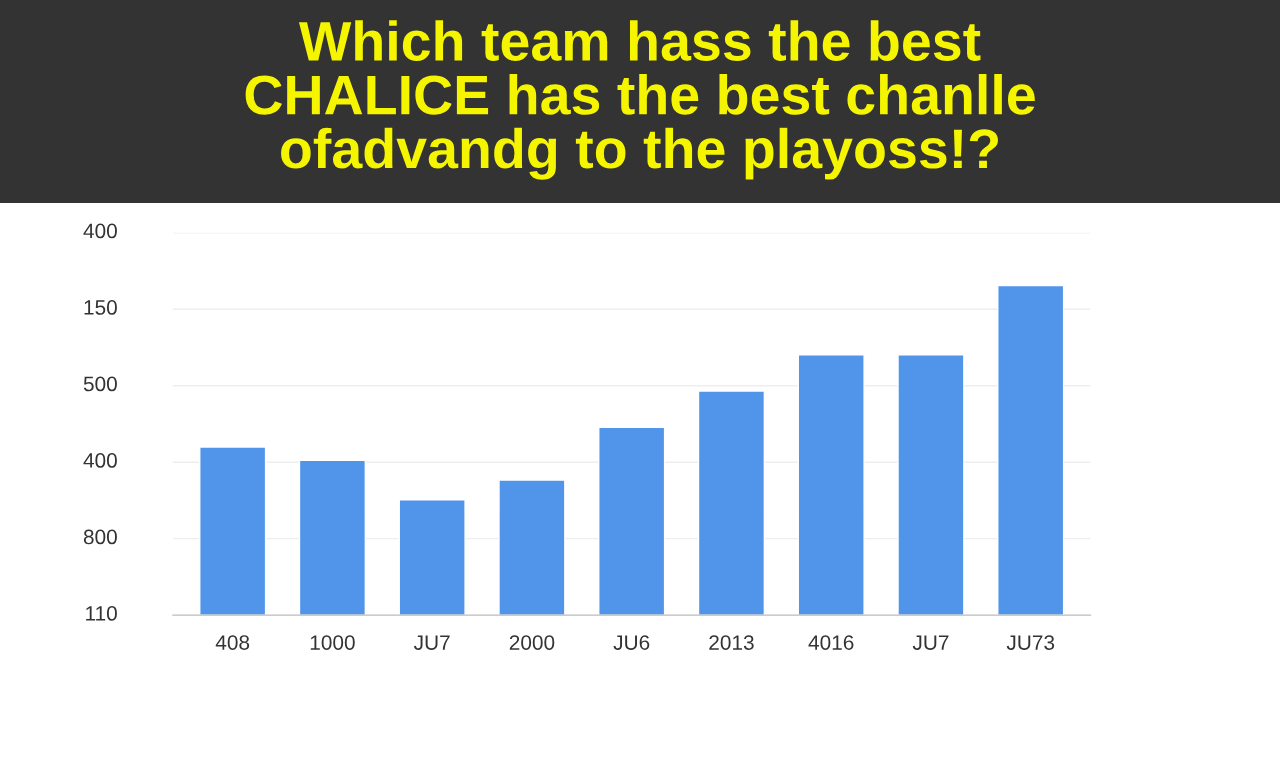 This screenshot has height=768, width=1280. Describe the element at coordinates (101, 613) in the screenshot. I see `text: 110` at that location.